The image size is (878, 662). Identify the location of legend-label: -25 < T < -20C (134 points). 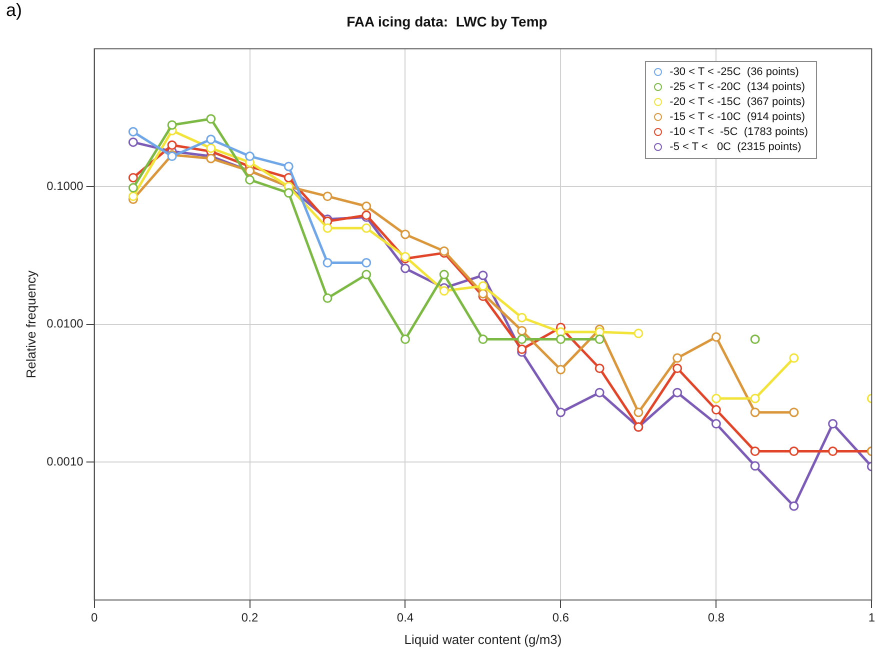
(737, 86).